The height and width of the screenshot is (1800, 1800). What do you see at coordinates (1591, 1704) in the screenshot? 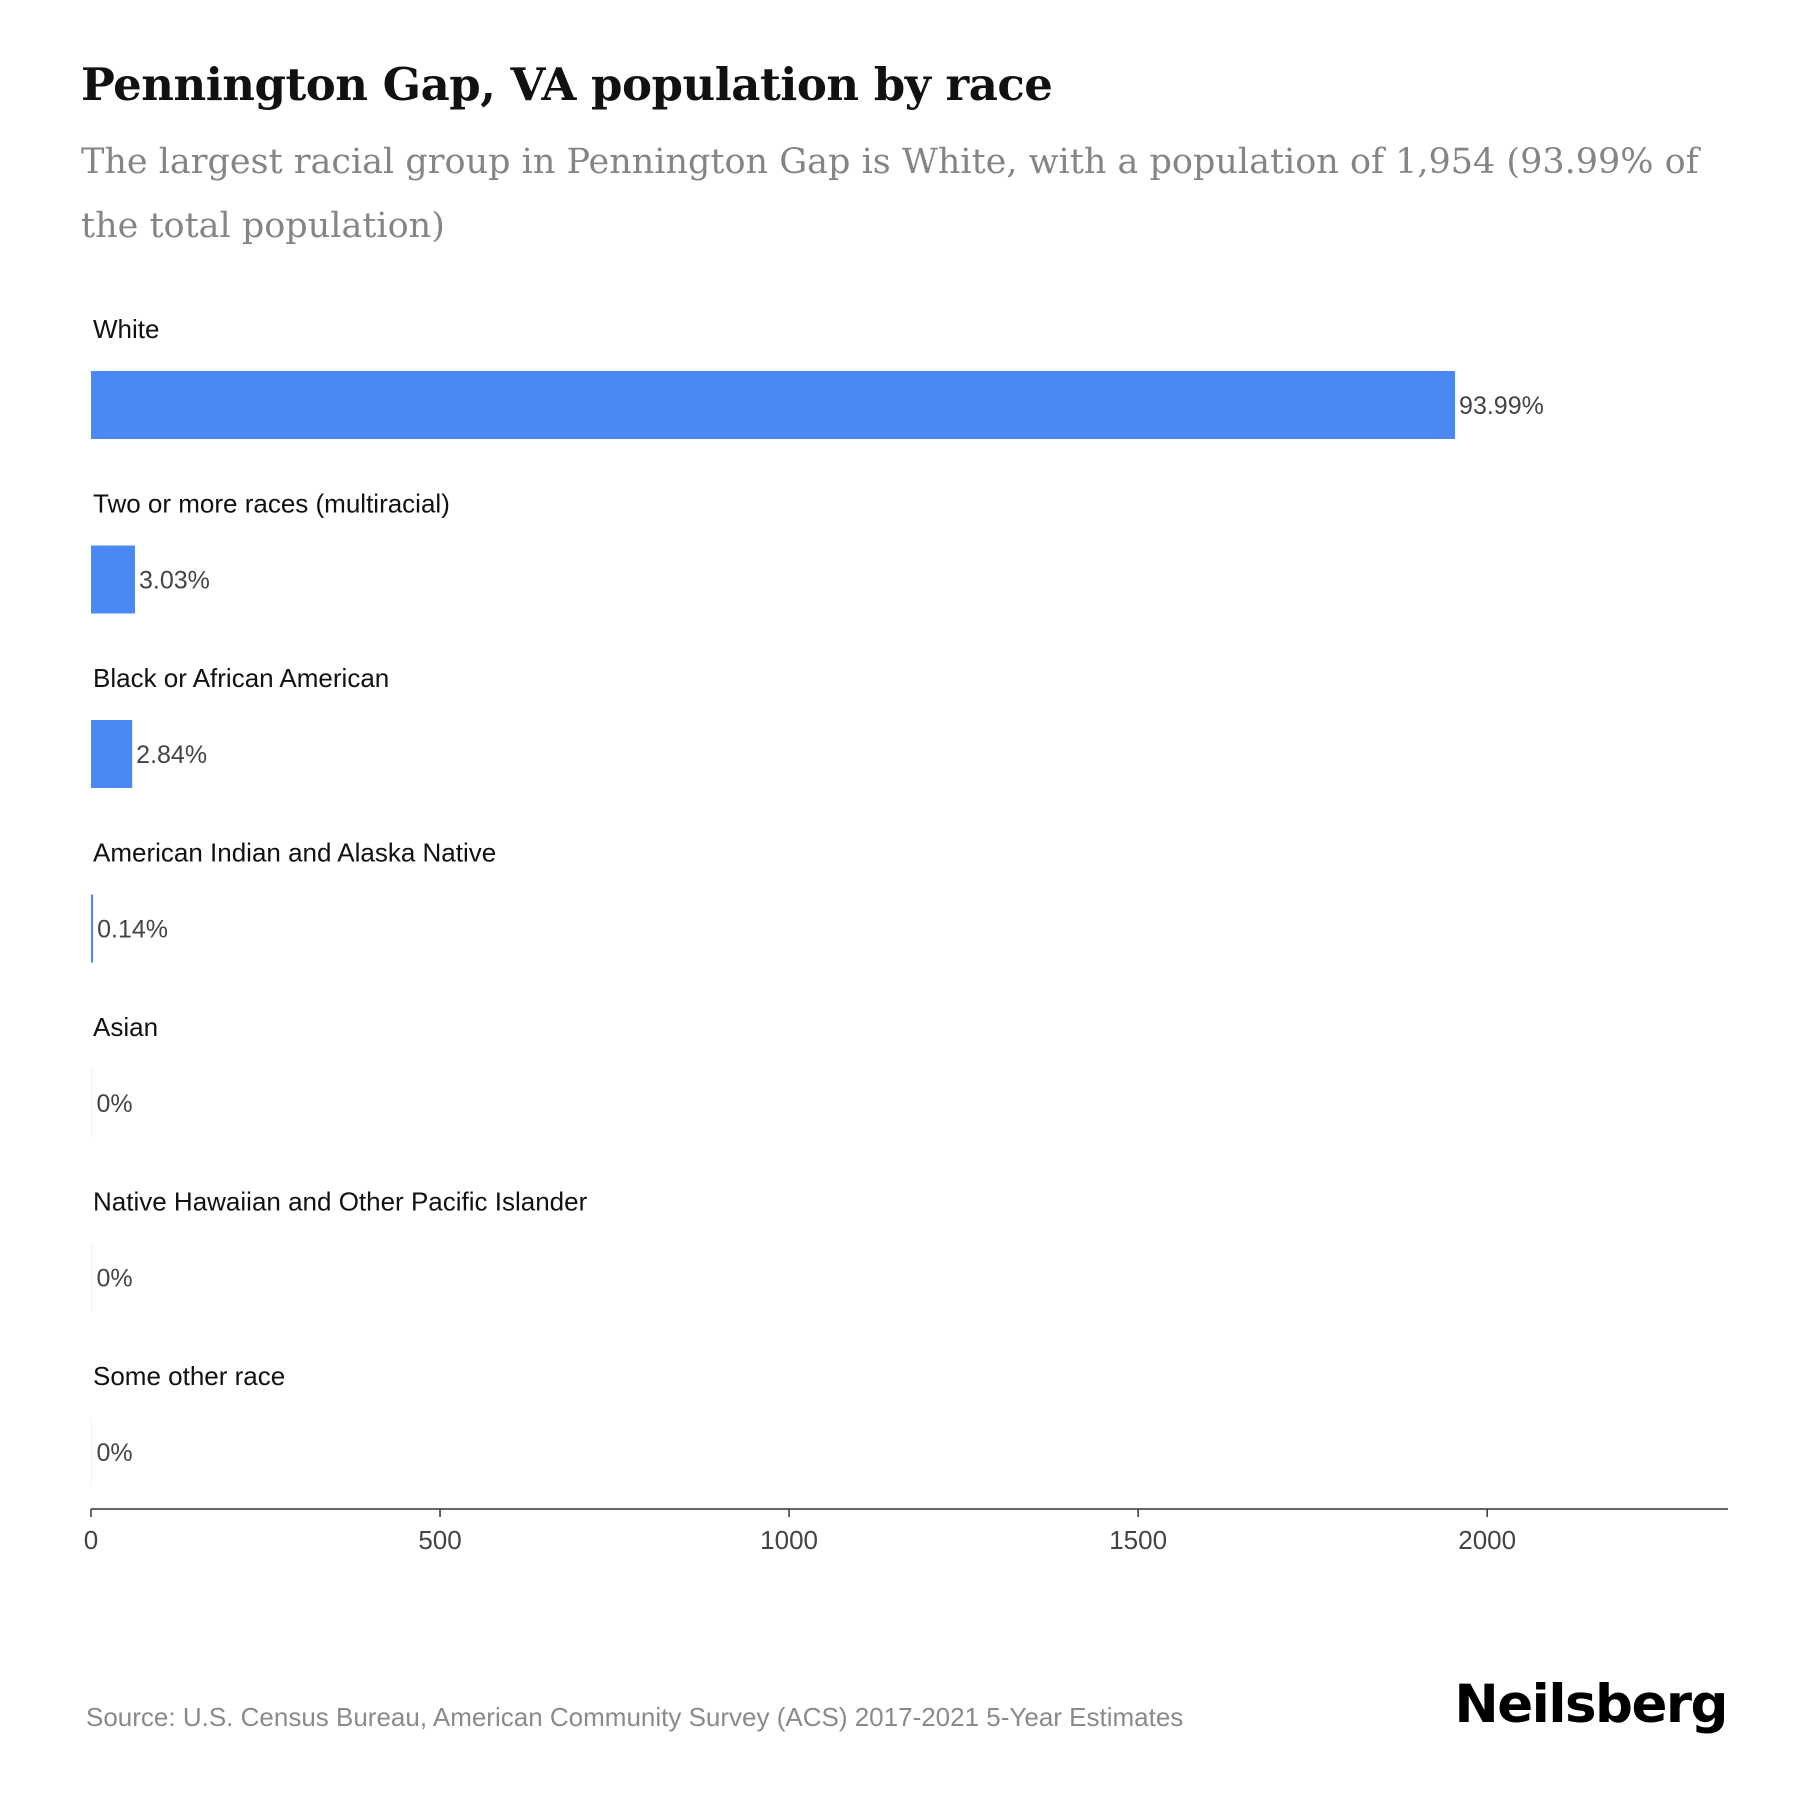
I see `brand-logo: Neilsberg` at bounding box center [1591, 1704].